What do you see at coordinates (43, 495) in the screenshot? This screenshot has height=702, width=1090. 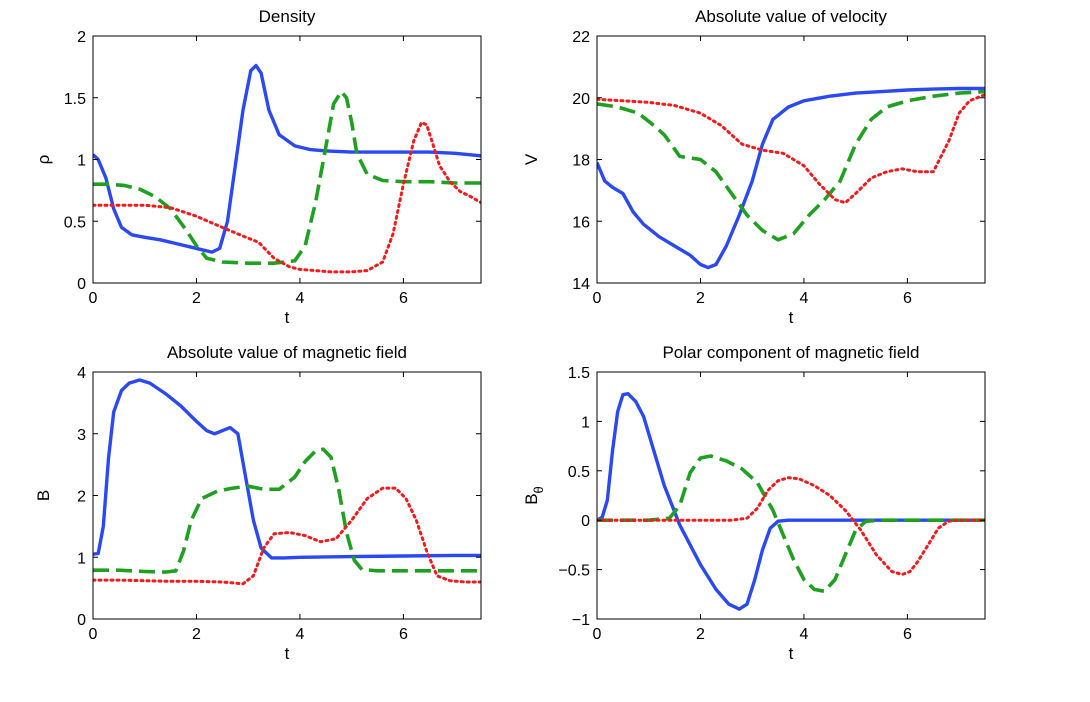 I see `y-axis-label: B` at bounding box center [43, 495].